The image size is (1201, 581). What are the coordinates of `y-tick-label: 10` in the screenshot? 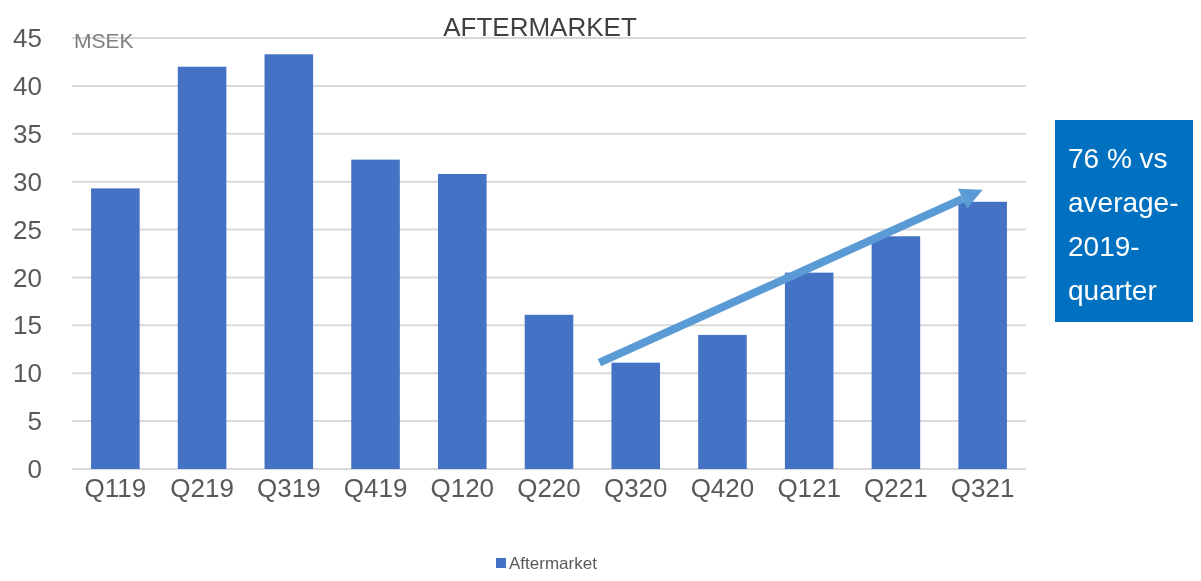 It's located at (27, 373).